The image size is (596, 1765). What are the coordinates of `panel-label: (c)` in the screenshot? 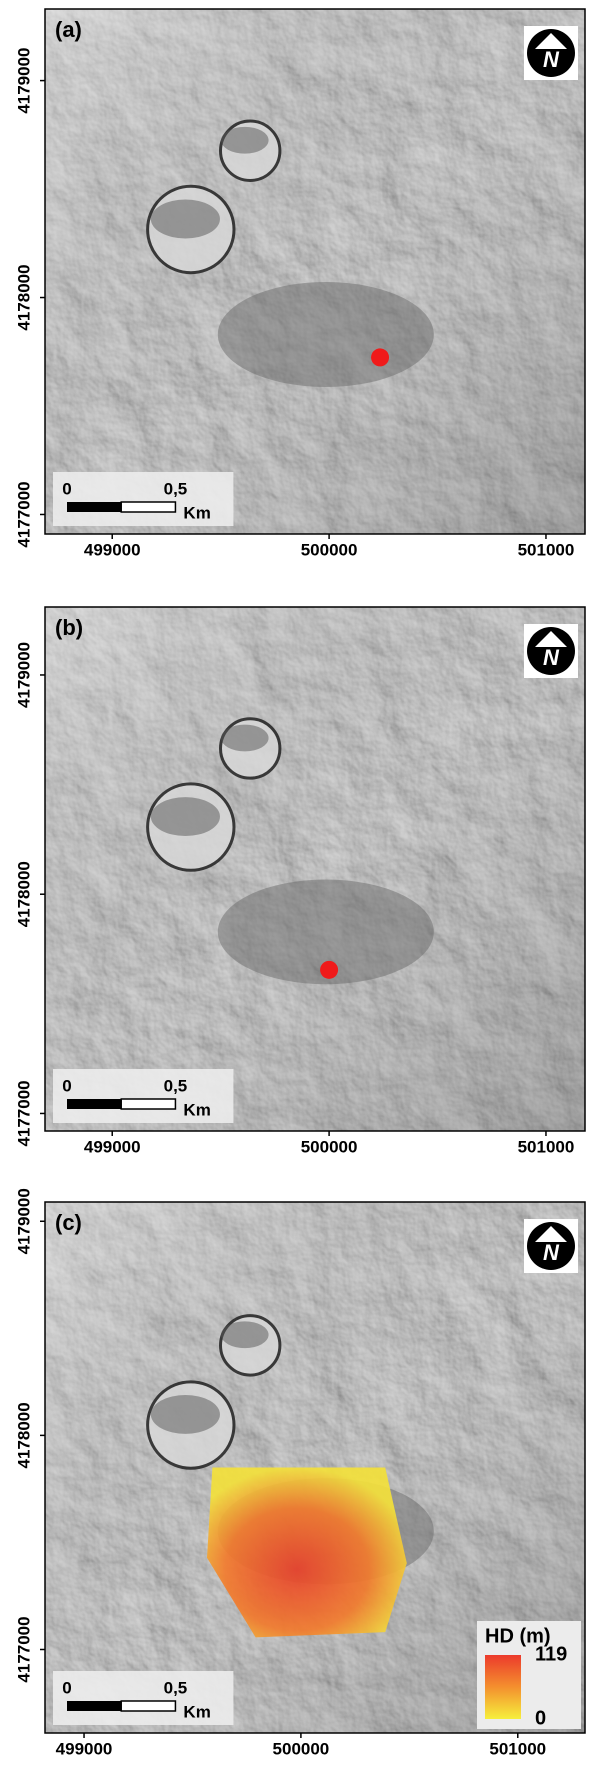 It's located at (68, 1222).